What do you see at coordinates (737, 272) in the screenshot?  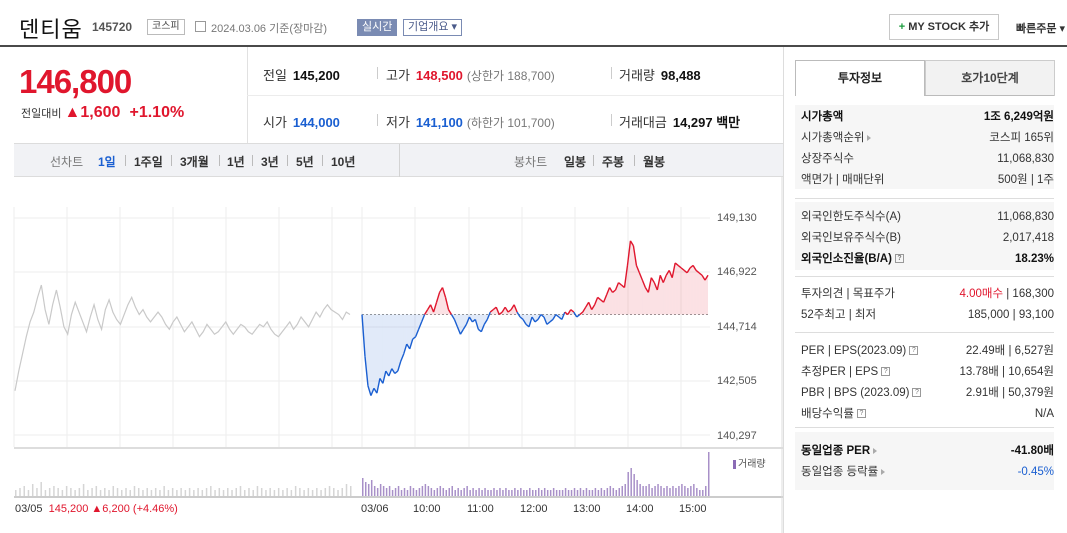 I see `y-tick-label: 146,922` at bounding box center [737, 272].